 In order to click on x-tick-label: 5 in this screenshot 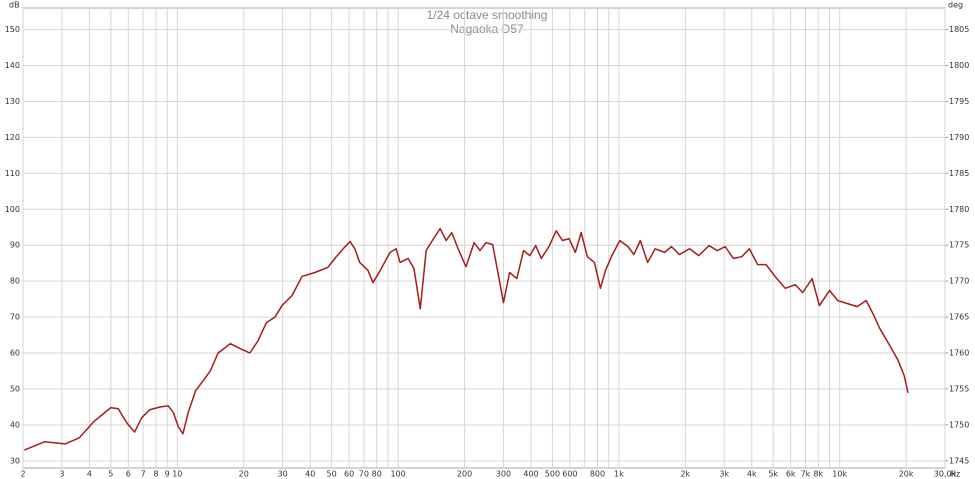, I will do `click(110, 474)`.